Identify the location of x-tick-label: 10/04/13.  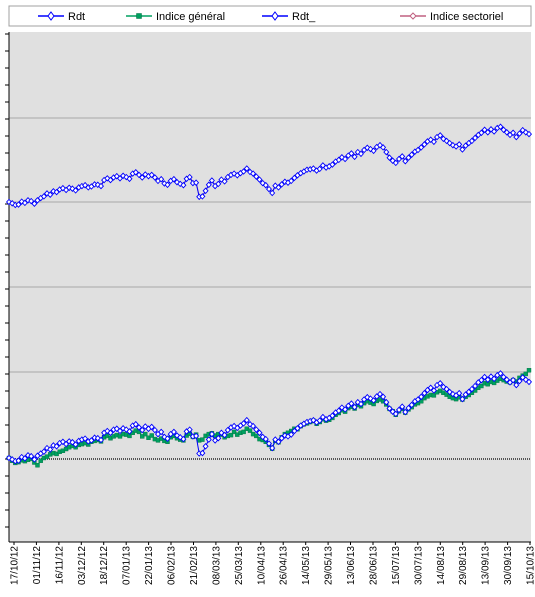
(261, 565).